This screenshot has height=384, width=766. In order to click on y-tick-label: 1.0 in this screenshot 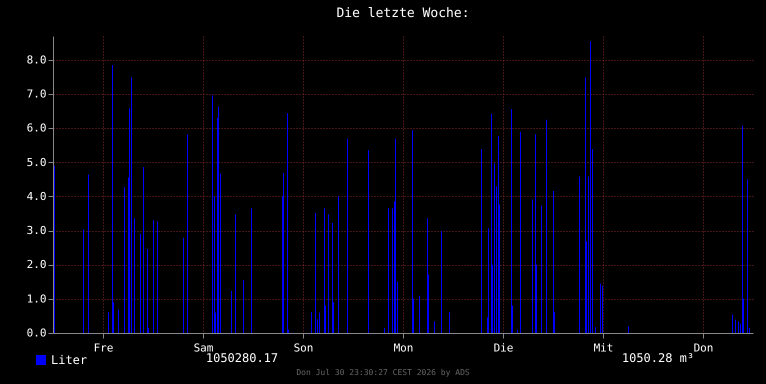, I will do `click(36, 299)`.